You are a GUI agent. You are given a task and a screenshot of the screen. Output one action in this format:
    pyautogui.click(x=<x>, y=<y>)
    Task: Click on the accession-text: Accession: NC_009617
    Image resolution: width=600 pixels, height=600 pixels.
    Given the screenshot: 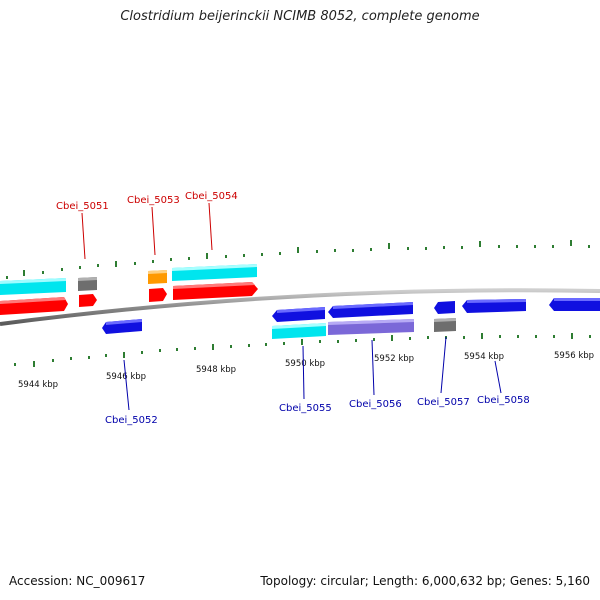 What is the action you would take?
    pyautogui.click(x=77, y=581)
    